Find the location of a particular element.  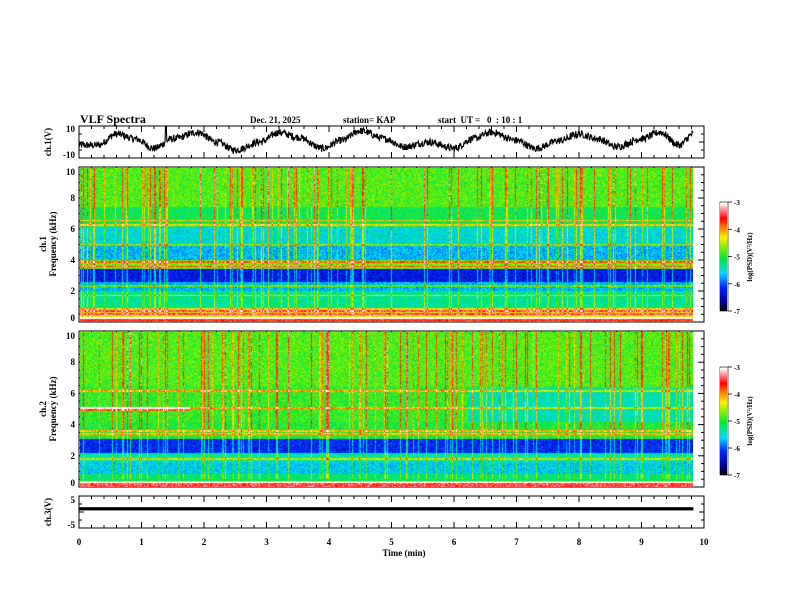

ch2-spectrogram-ylabel-line1: ch.2 is located at coordinates (43, 409).